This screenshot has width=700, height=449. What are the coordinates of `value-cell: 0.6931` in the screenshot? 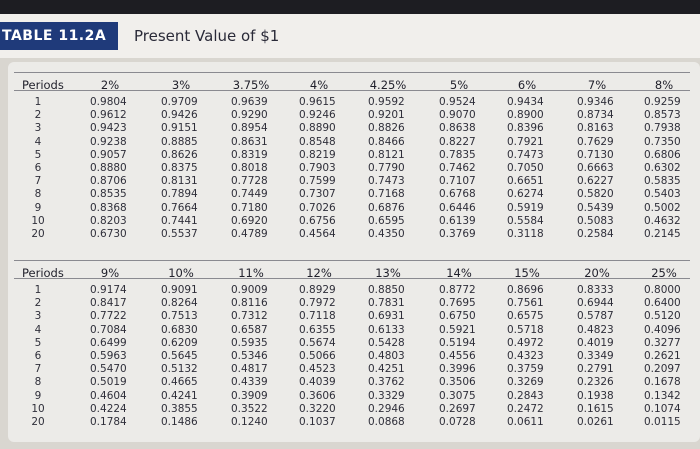 It's located at (386, 316).